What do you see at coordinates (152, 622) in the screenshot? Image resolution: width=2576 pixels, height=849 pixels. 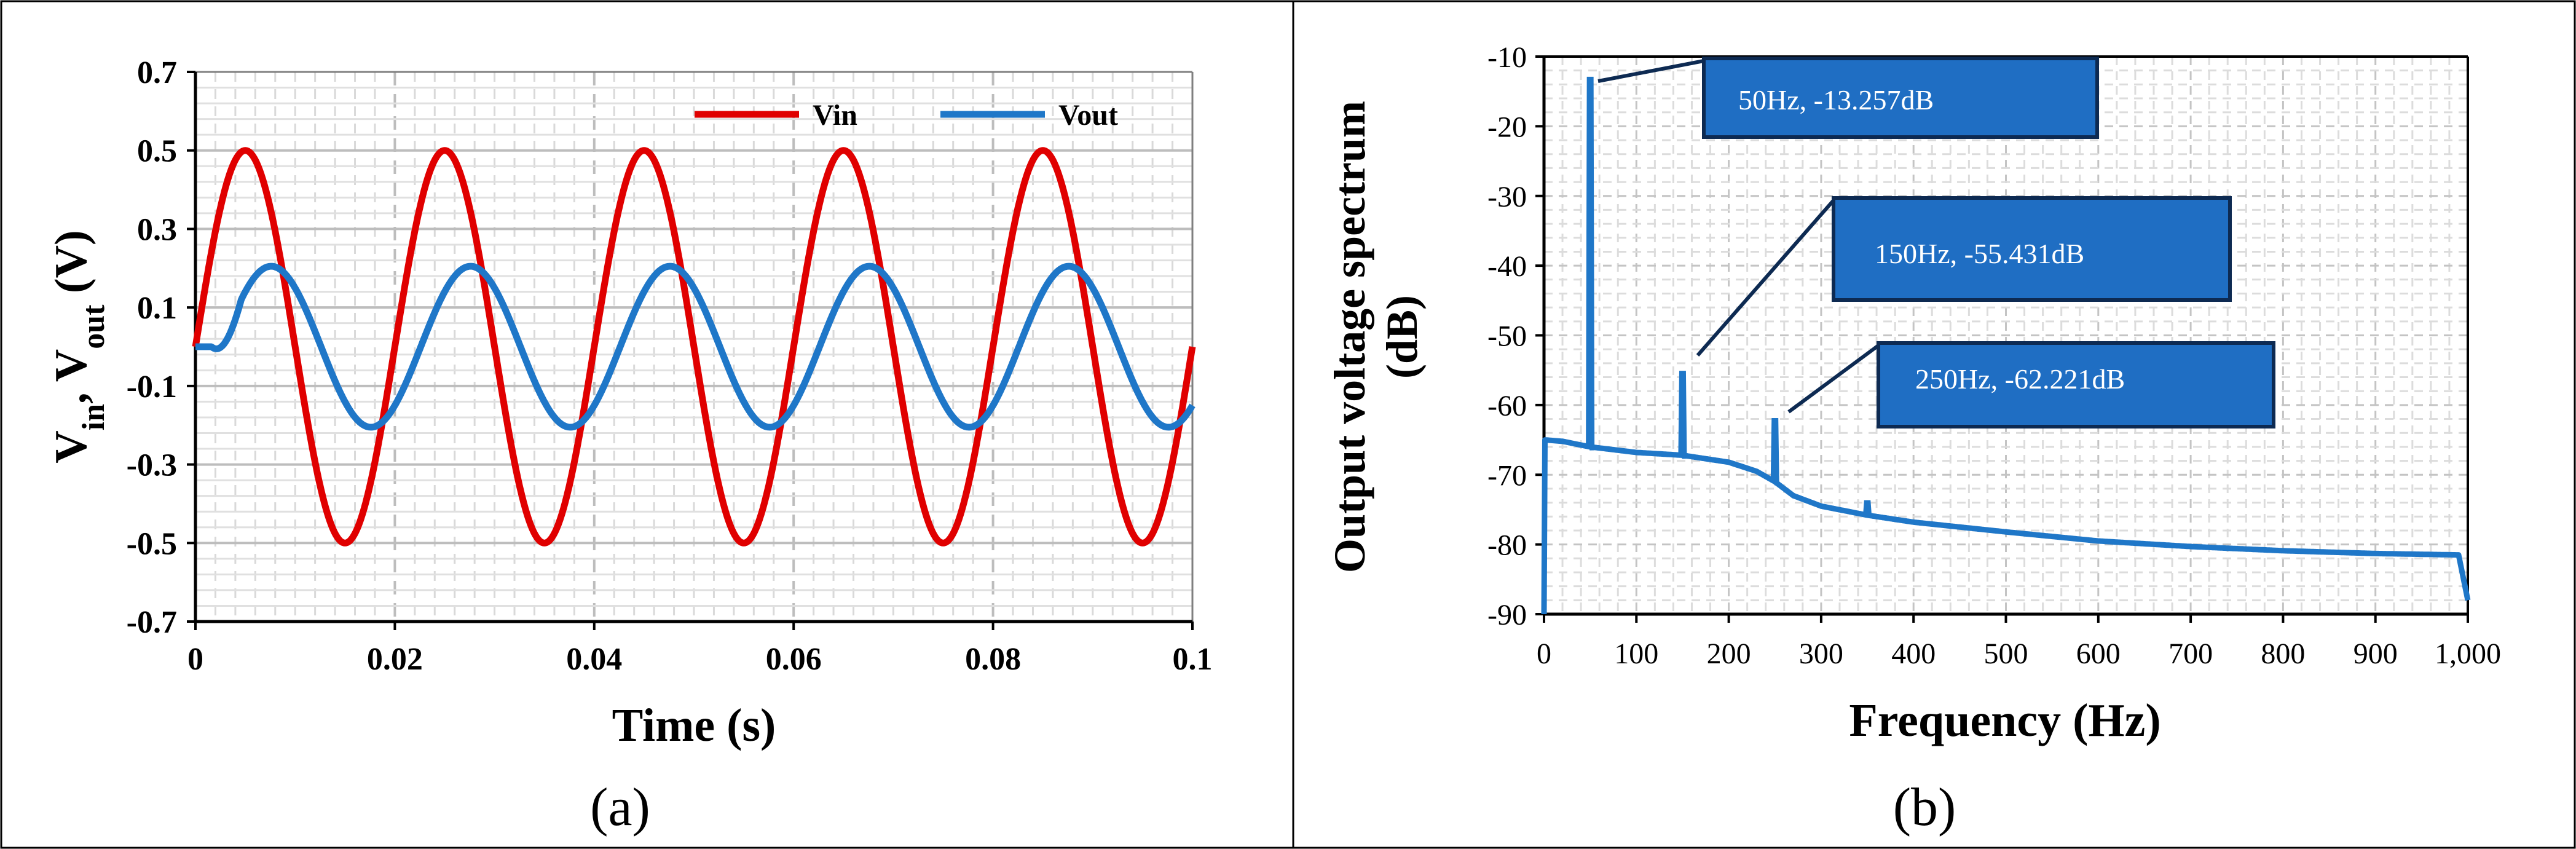 I see `y-tick-label: -0.7` at bounding box center [152, 622].